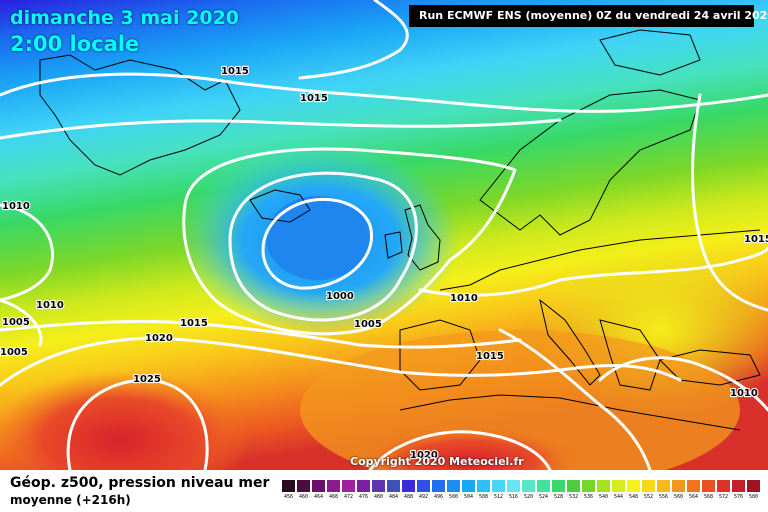 This screenshot has height=512, width=768. Describe the element at coordinates (408, 497) in the screenshot. I see `color-scale-label: 488` at that location.